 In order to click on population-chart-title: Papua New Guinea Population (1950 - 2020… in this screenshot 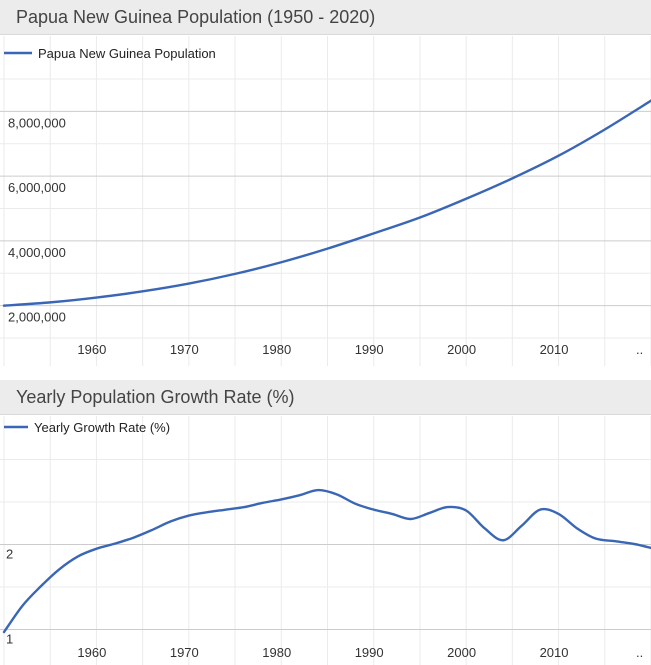, I will do `click(196, 17)`.